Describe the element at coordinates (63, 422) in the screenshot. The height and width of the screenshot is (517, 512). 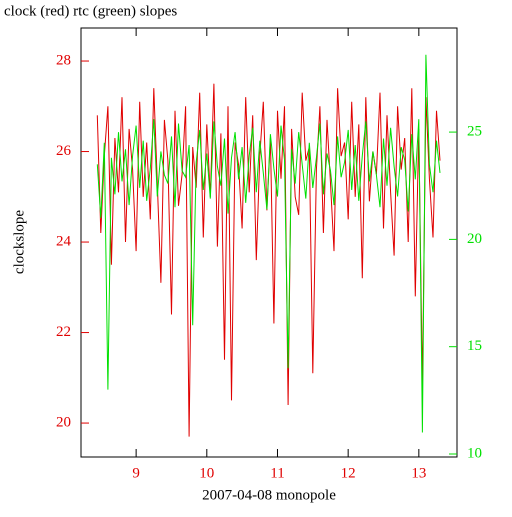
I see `y-tick-label: 20` at that location.